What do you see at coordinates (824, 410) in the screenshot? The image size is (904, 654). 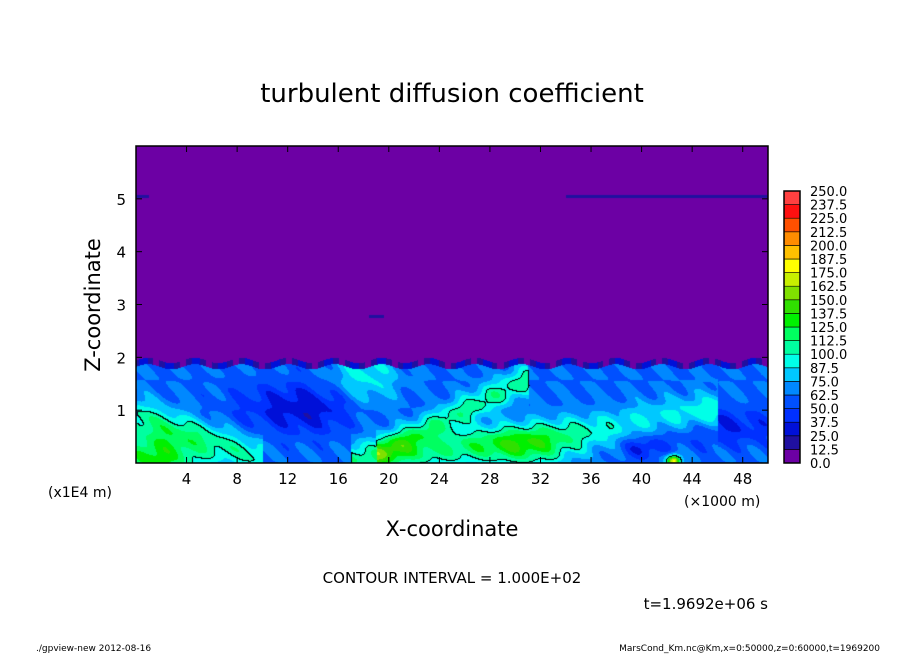 I see `colorbar-label: 50.0` at bounding box center [824, 410].